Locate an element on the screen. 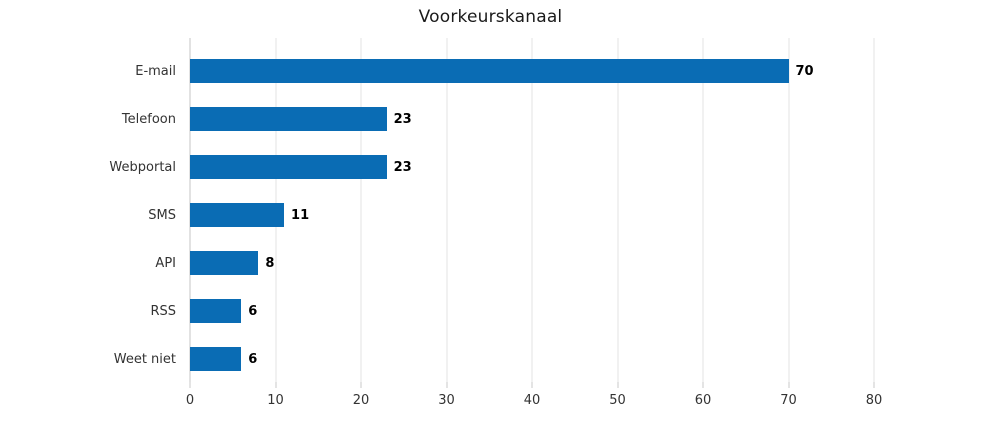  x-tick-label: 60 is located at coordinates (703, 400).